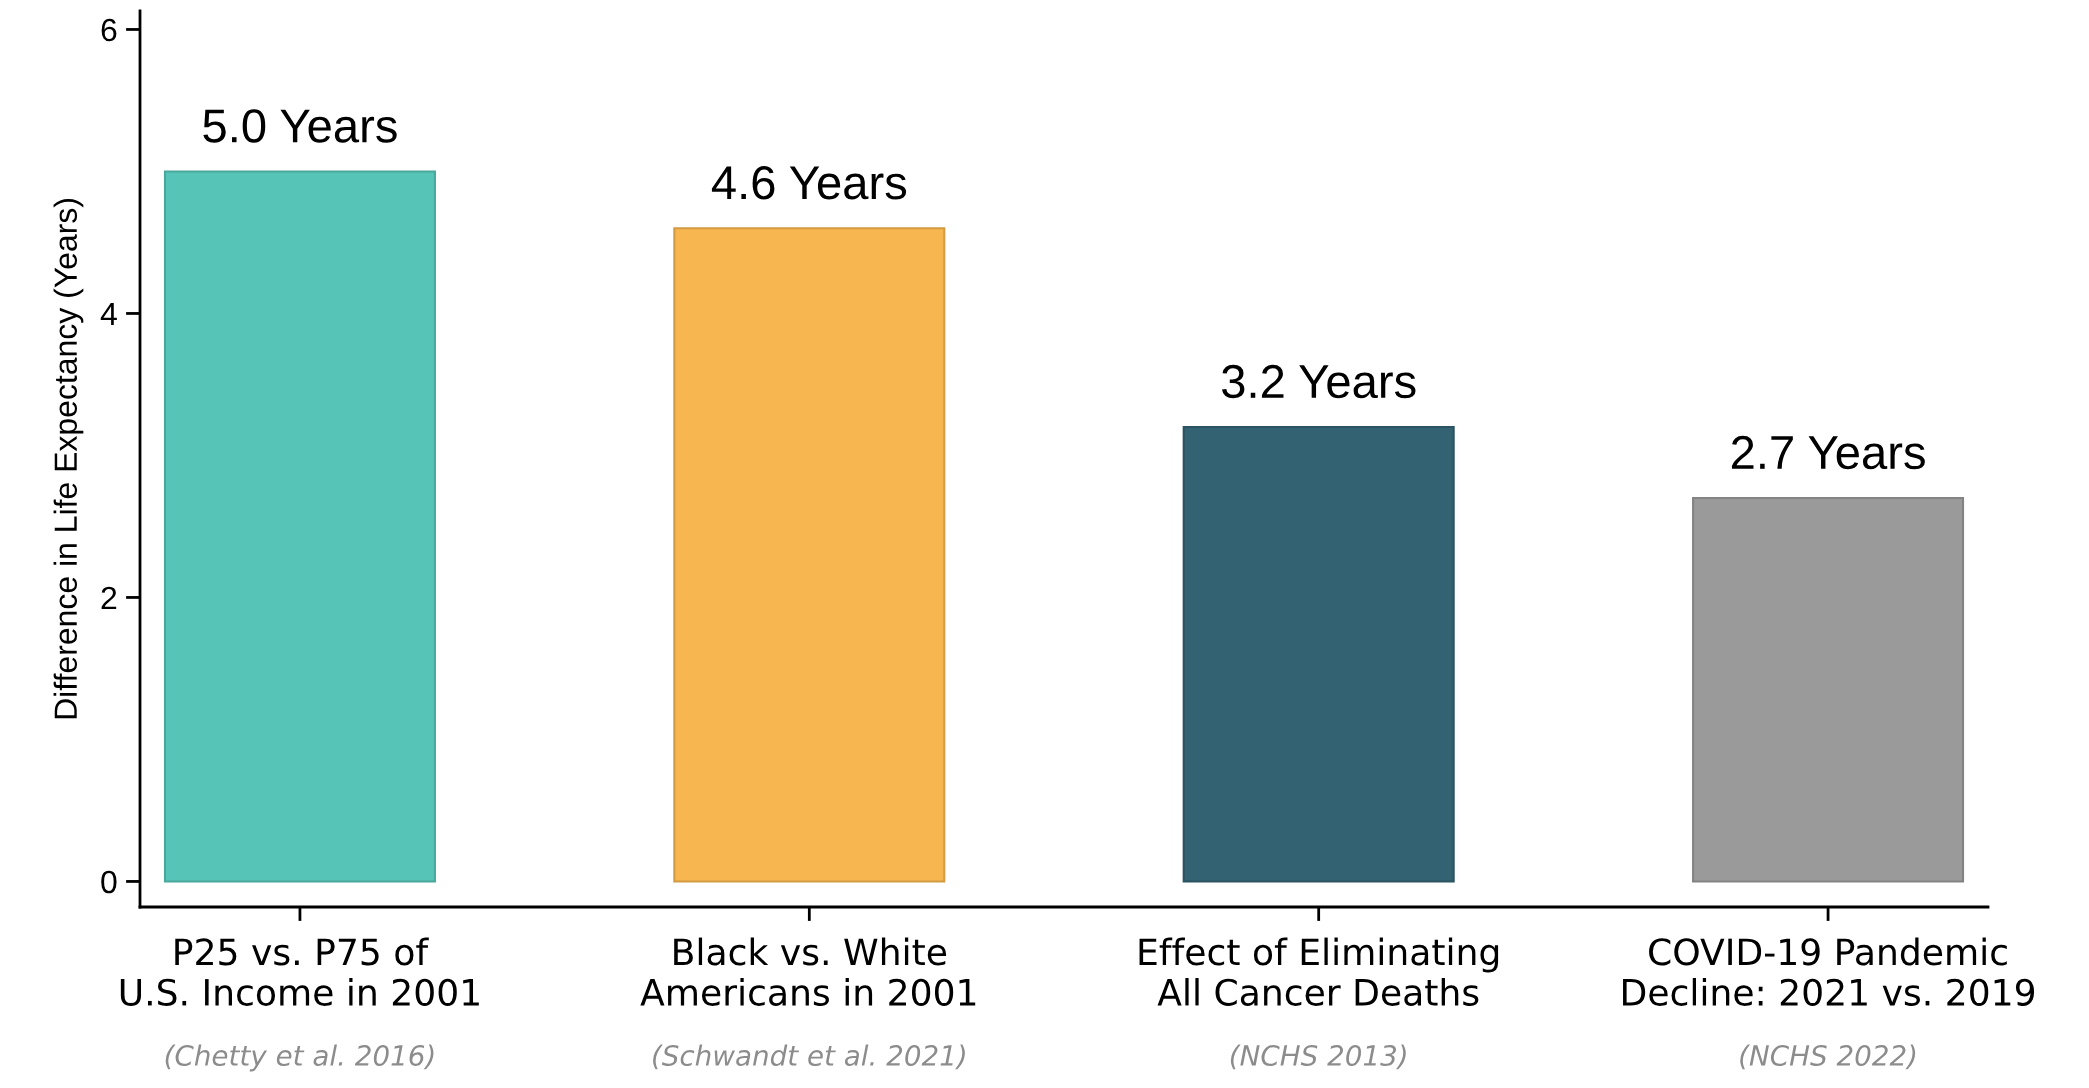 Image resolution: width=2089 pixels, height=1088 pixels. Describe the element at coordinates (1319, 971) in the screenshot. I see `x-tick-label: Effect of Eliminating All Cancer Deaths` at that location.